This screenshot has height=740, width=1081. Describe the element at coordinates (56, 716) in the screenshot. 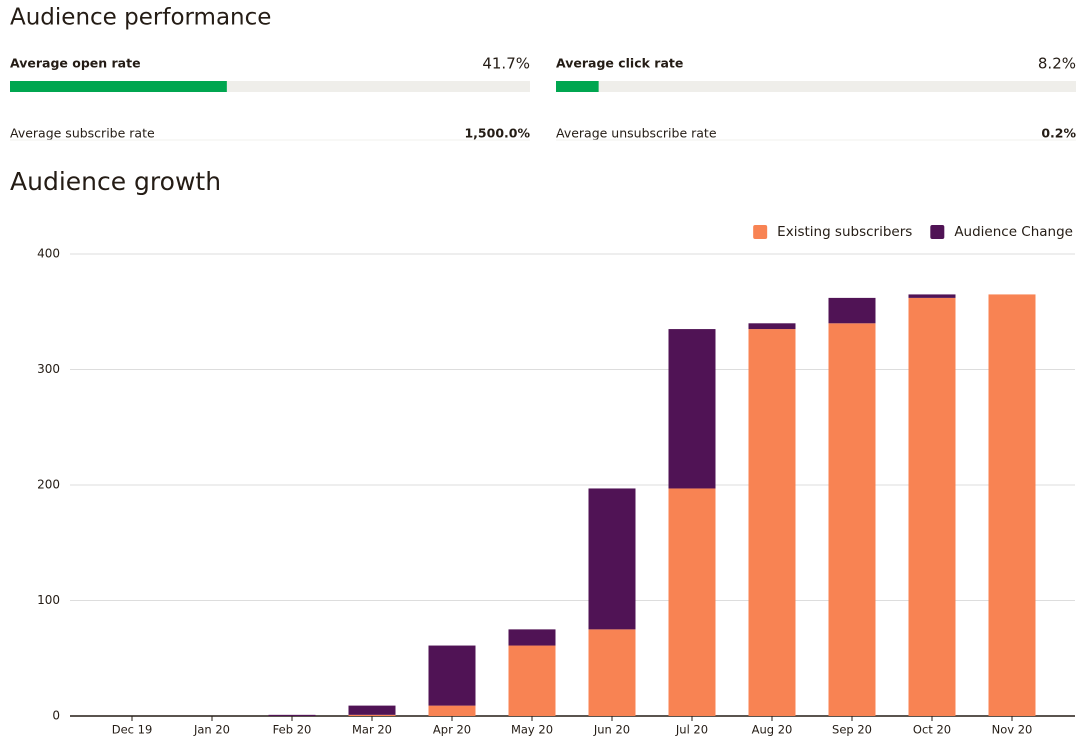

I see `y-tick-label: 0` at that location.